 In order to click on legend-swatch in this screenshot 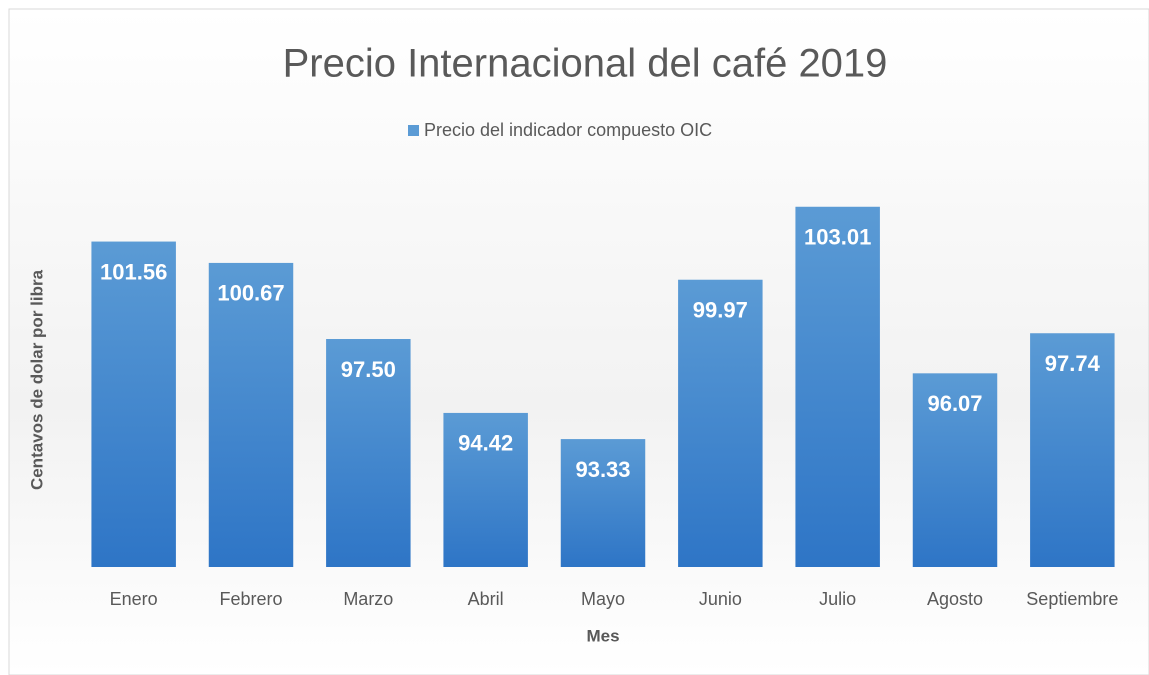, I will do `click(413, 130)`.